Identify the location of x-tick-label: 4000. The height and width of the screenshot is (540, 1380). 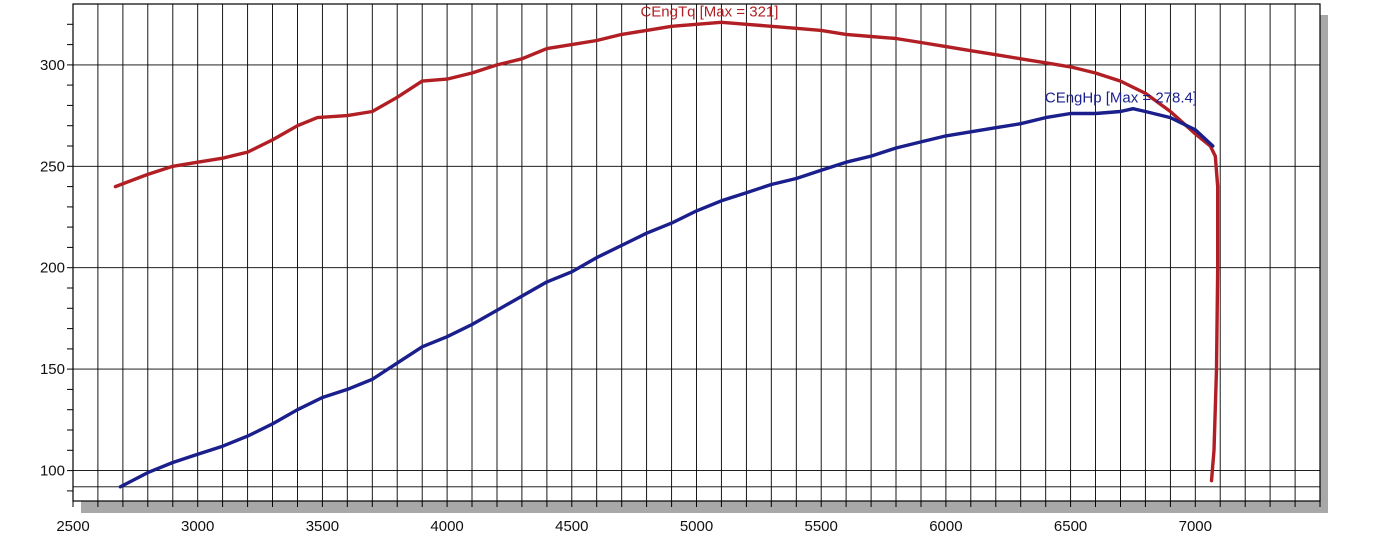
(446, 526).